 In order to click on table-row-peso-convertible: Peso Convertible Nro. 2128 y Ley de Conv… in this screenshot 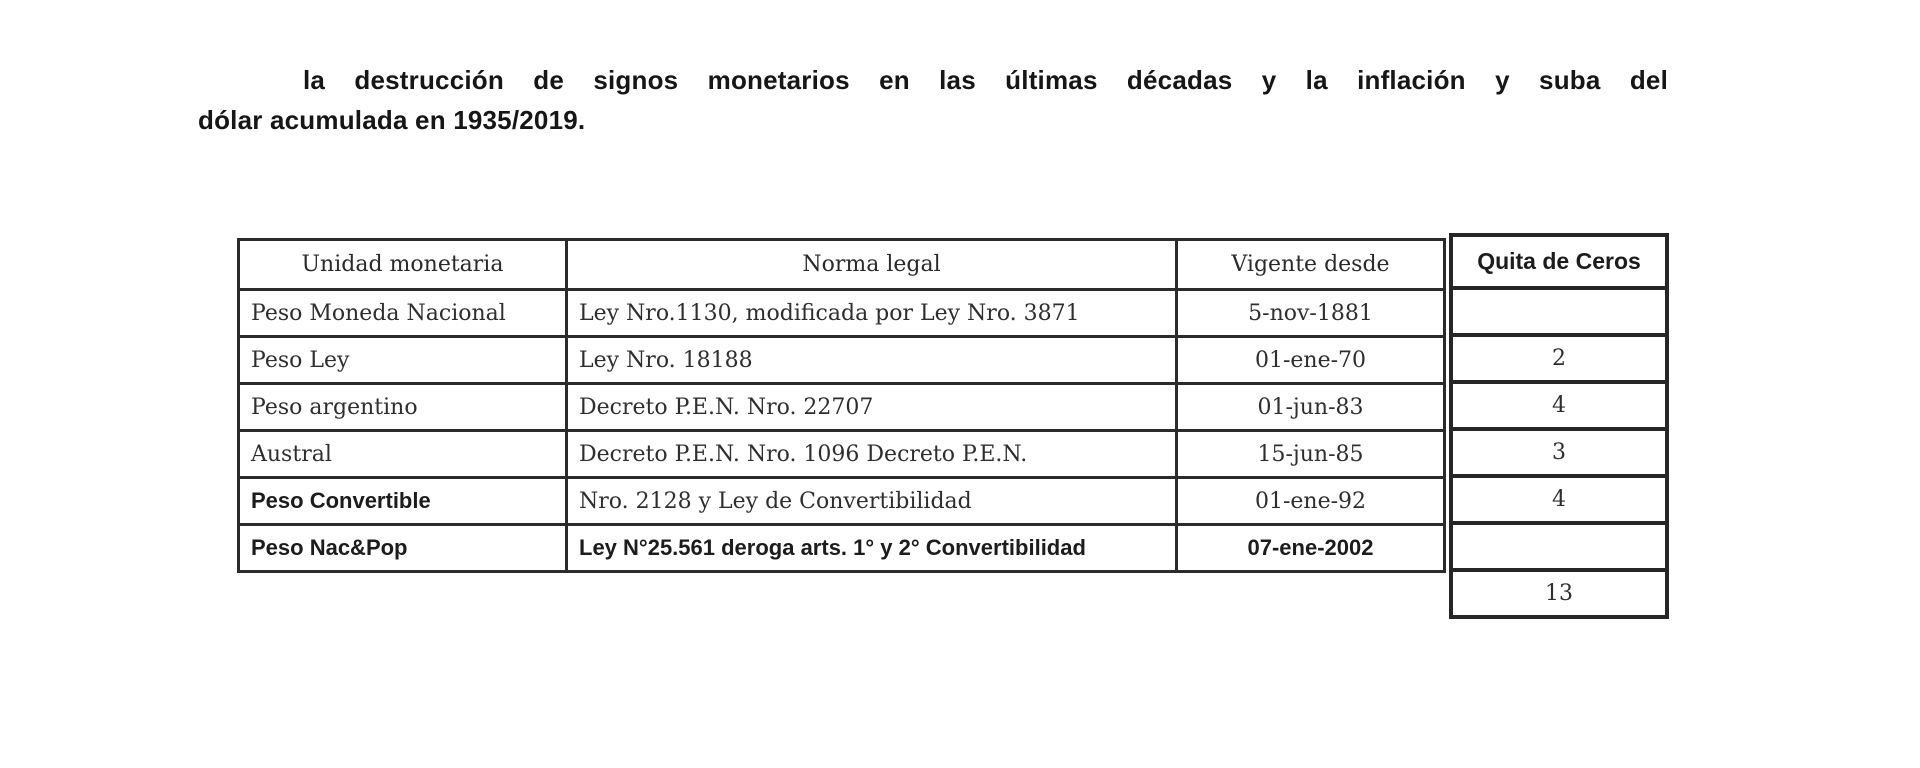, I will do `click(841, 501)`.